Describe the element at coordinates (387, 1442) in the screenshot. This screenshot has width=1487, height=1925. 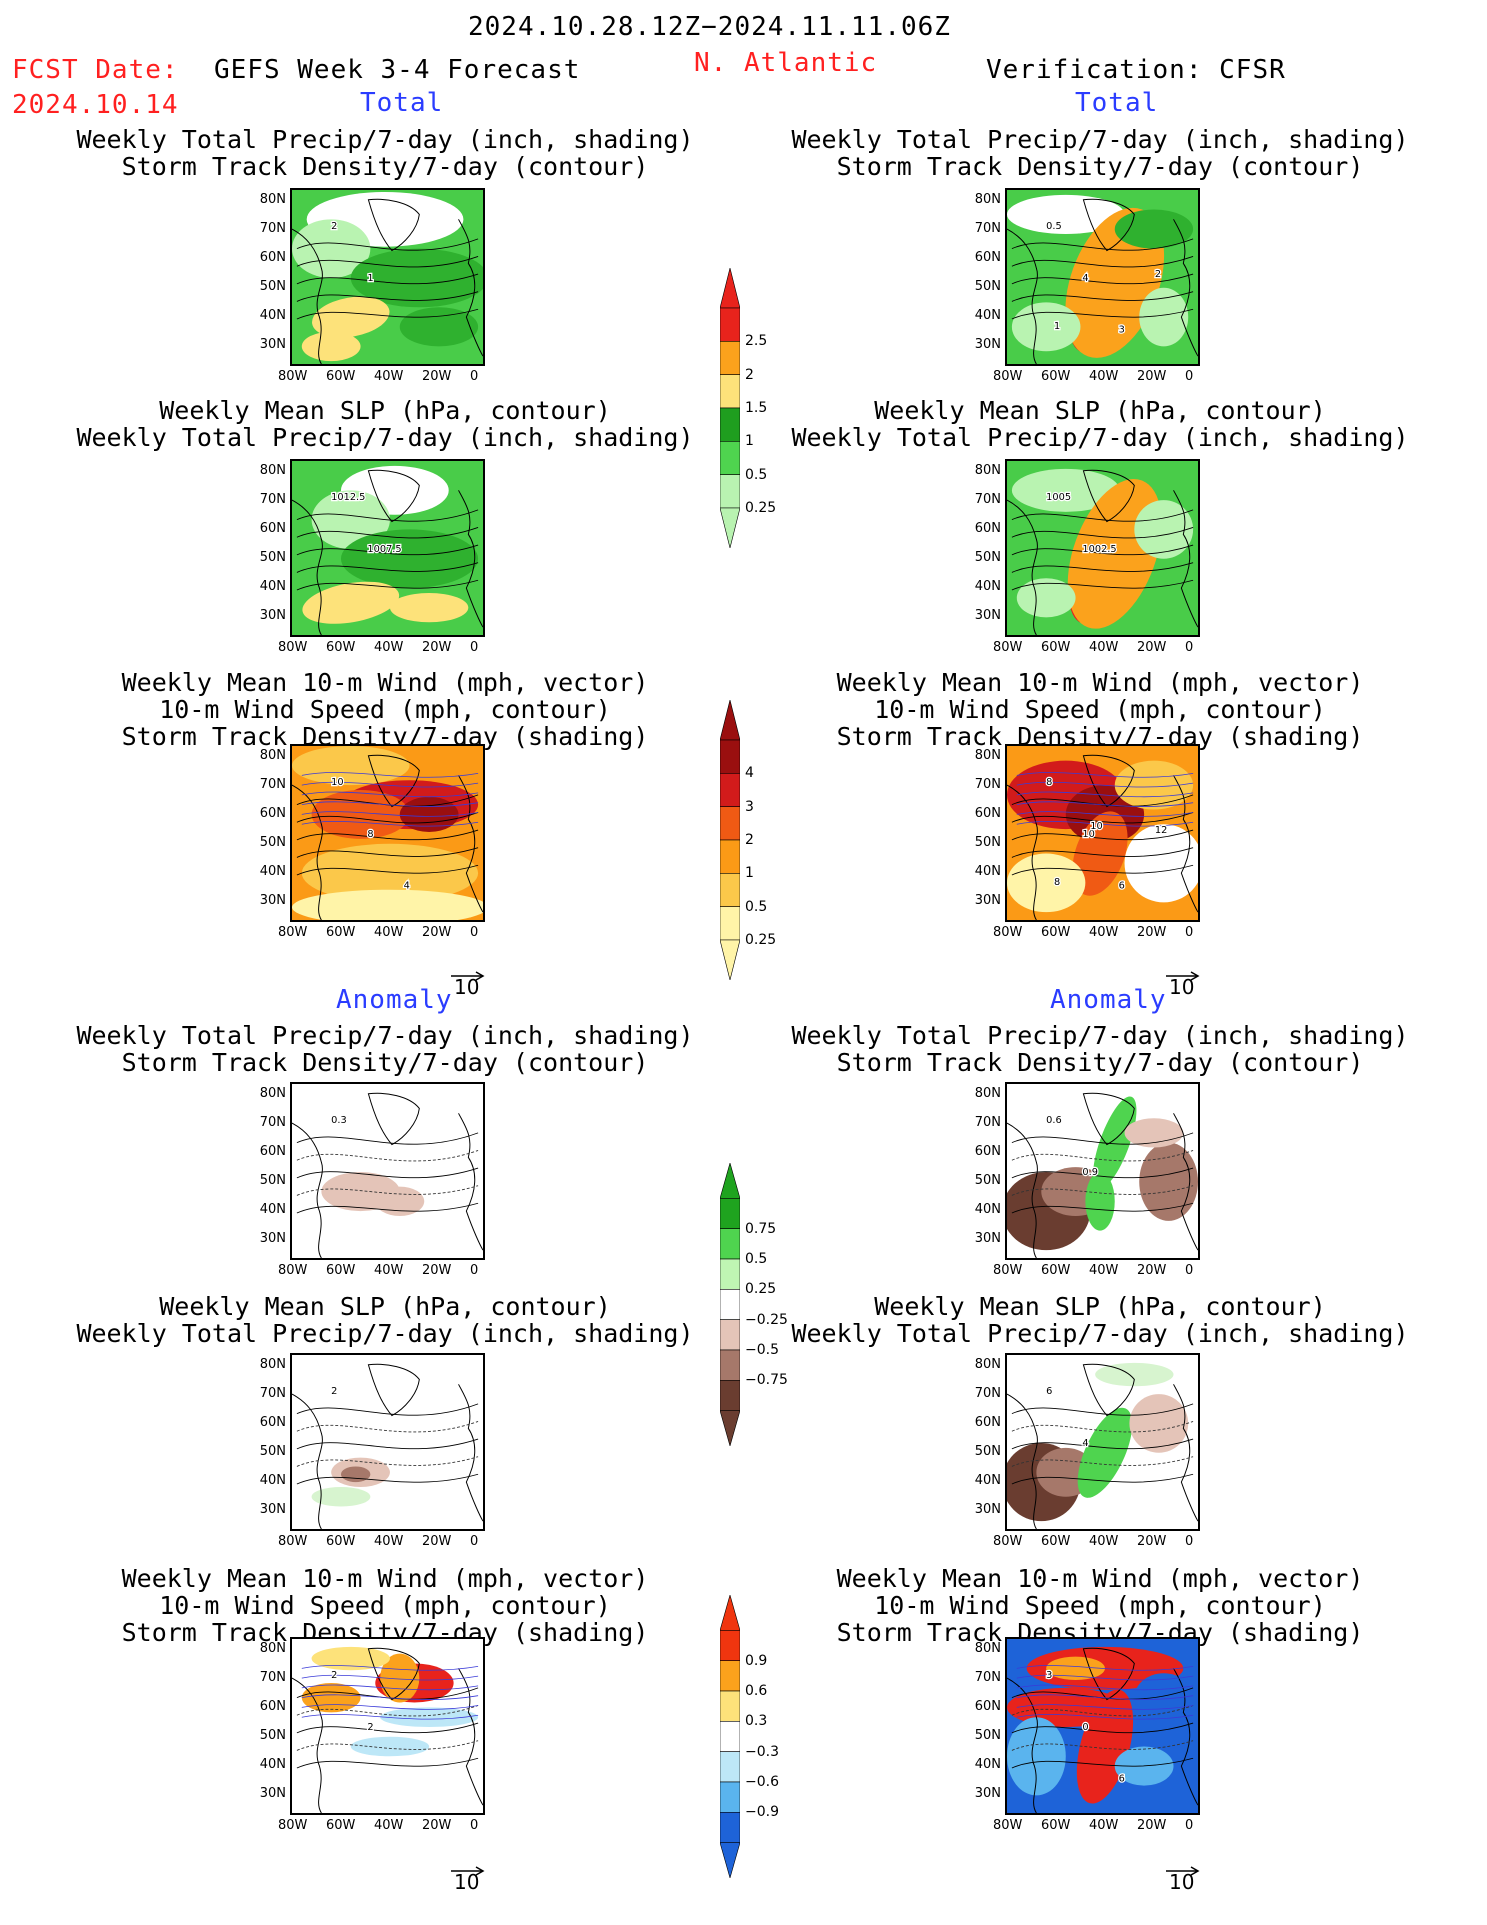
I see `map-field-9: 2` at that location.